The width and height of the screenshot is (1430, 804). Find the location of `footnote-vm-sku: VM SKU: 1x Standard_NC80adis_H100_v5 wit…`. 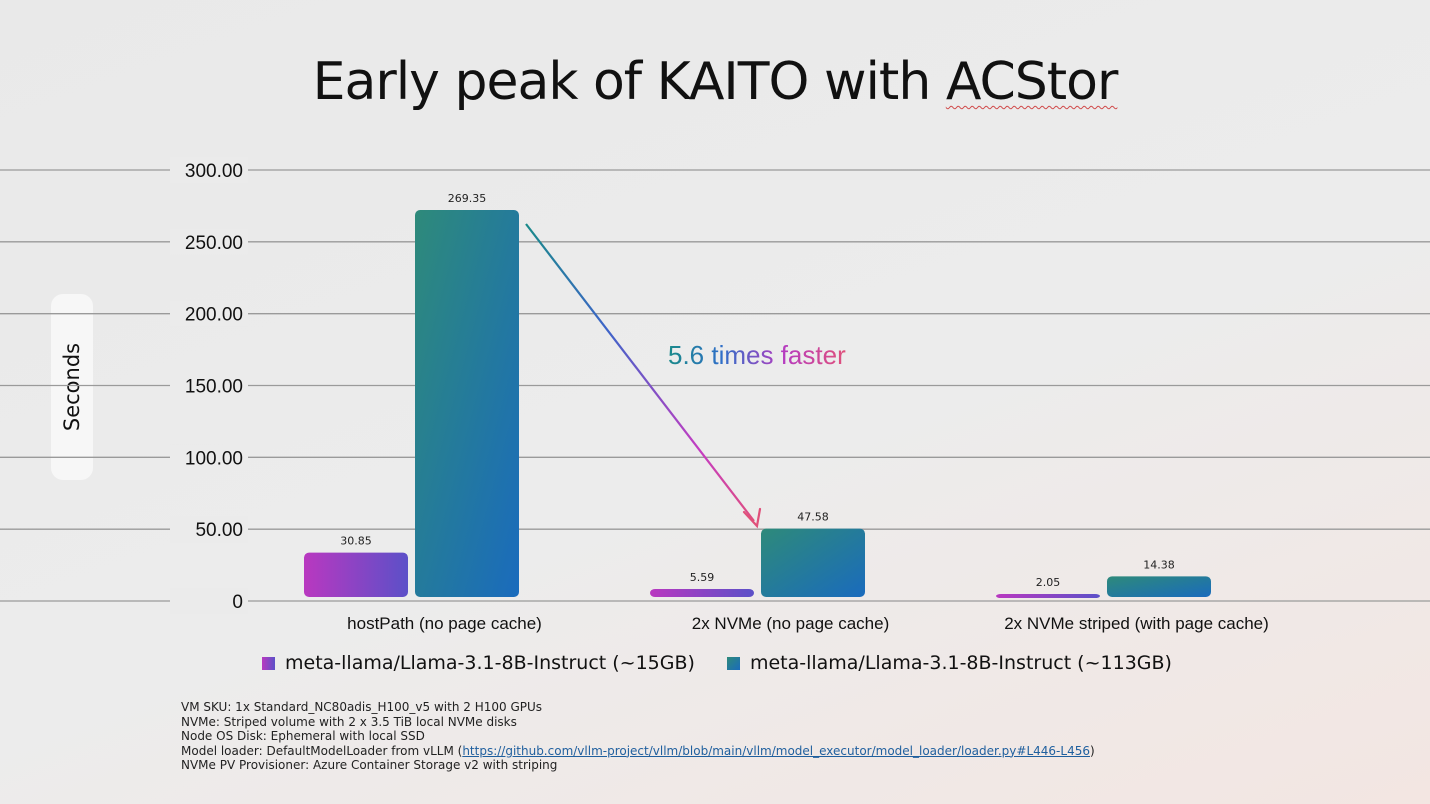

footnote-vm-sku: VM SKU: 1x Standard_NC80adis_H100_v5 wit… is located at coordinates (362, 707).